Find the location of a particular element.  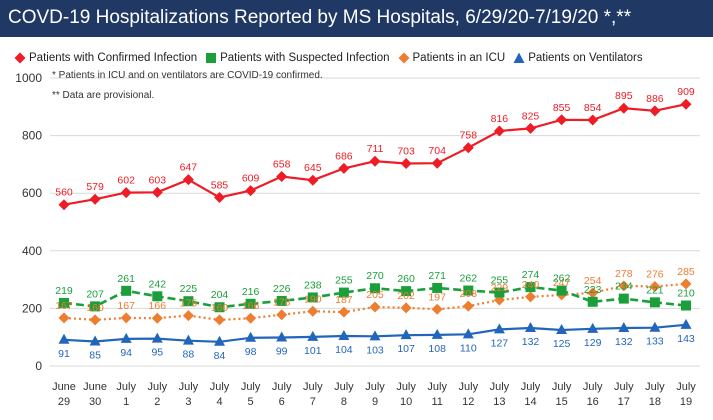

x-tick-label-day: 4 is located at coordinates (219, 402).